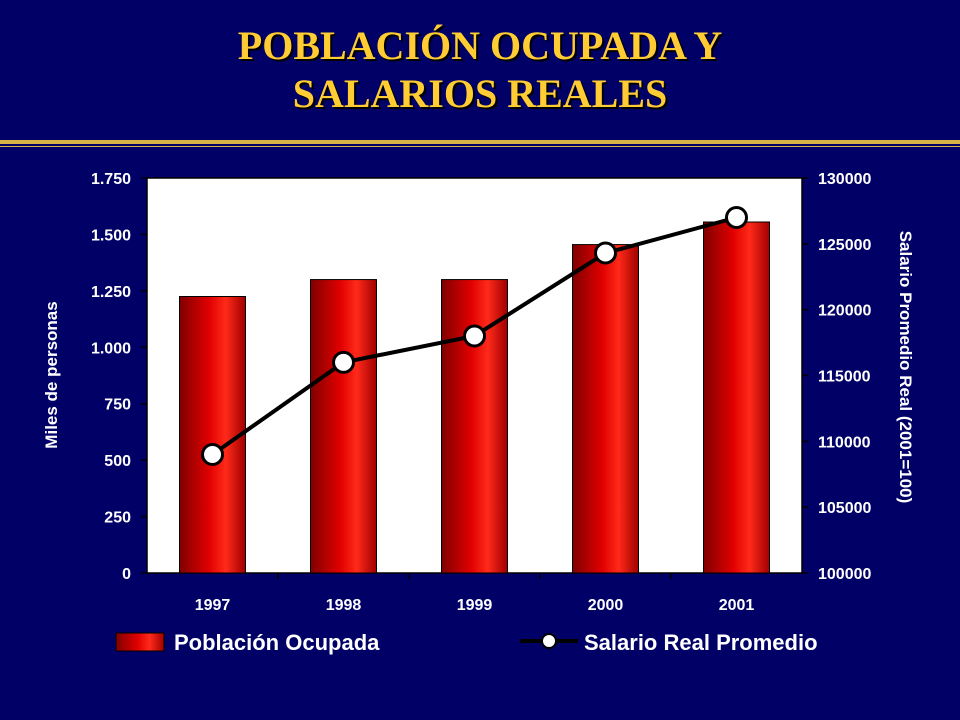  I want to click on x-tick-label: 1998, so click(344, 605).